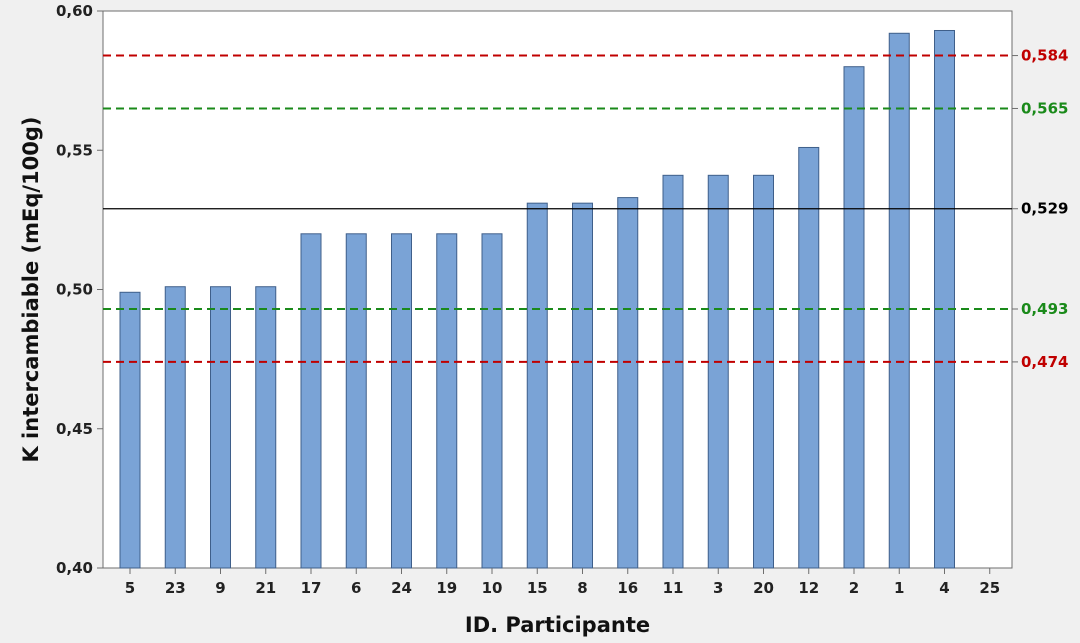 This screenshot has height=643, width=1080. Describe the element at coordinates (1044, 362) in the screenshot. I see `reference-label-0,474: 0,474` at that location.